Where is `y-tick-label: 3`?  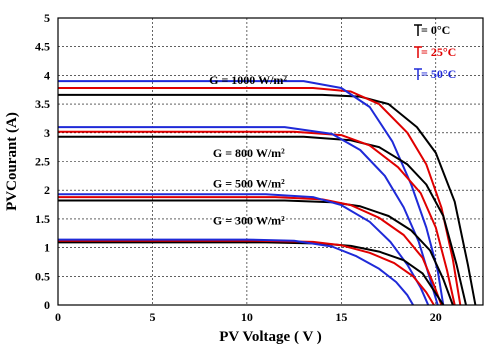 y-tick-label: 3 is located at coordinates (47, 133).